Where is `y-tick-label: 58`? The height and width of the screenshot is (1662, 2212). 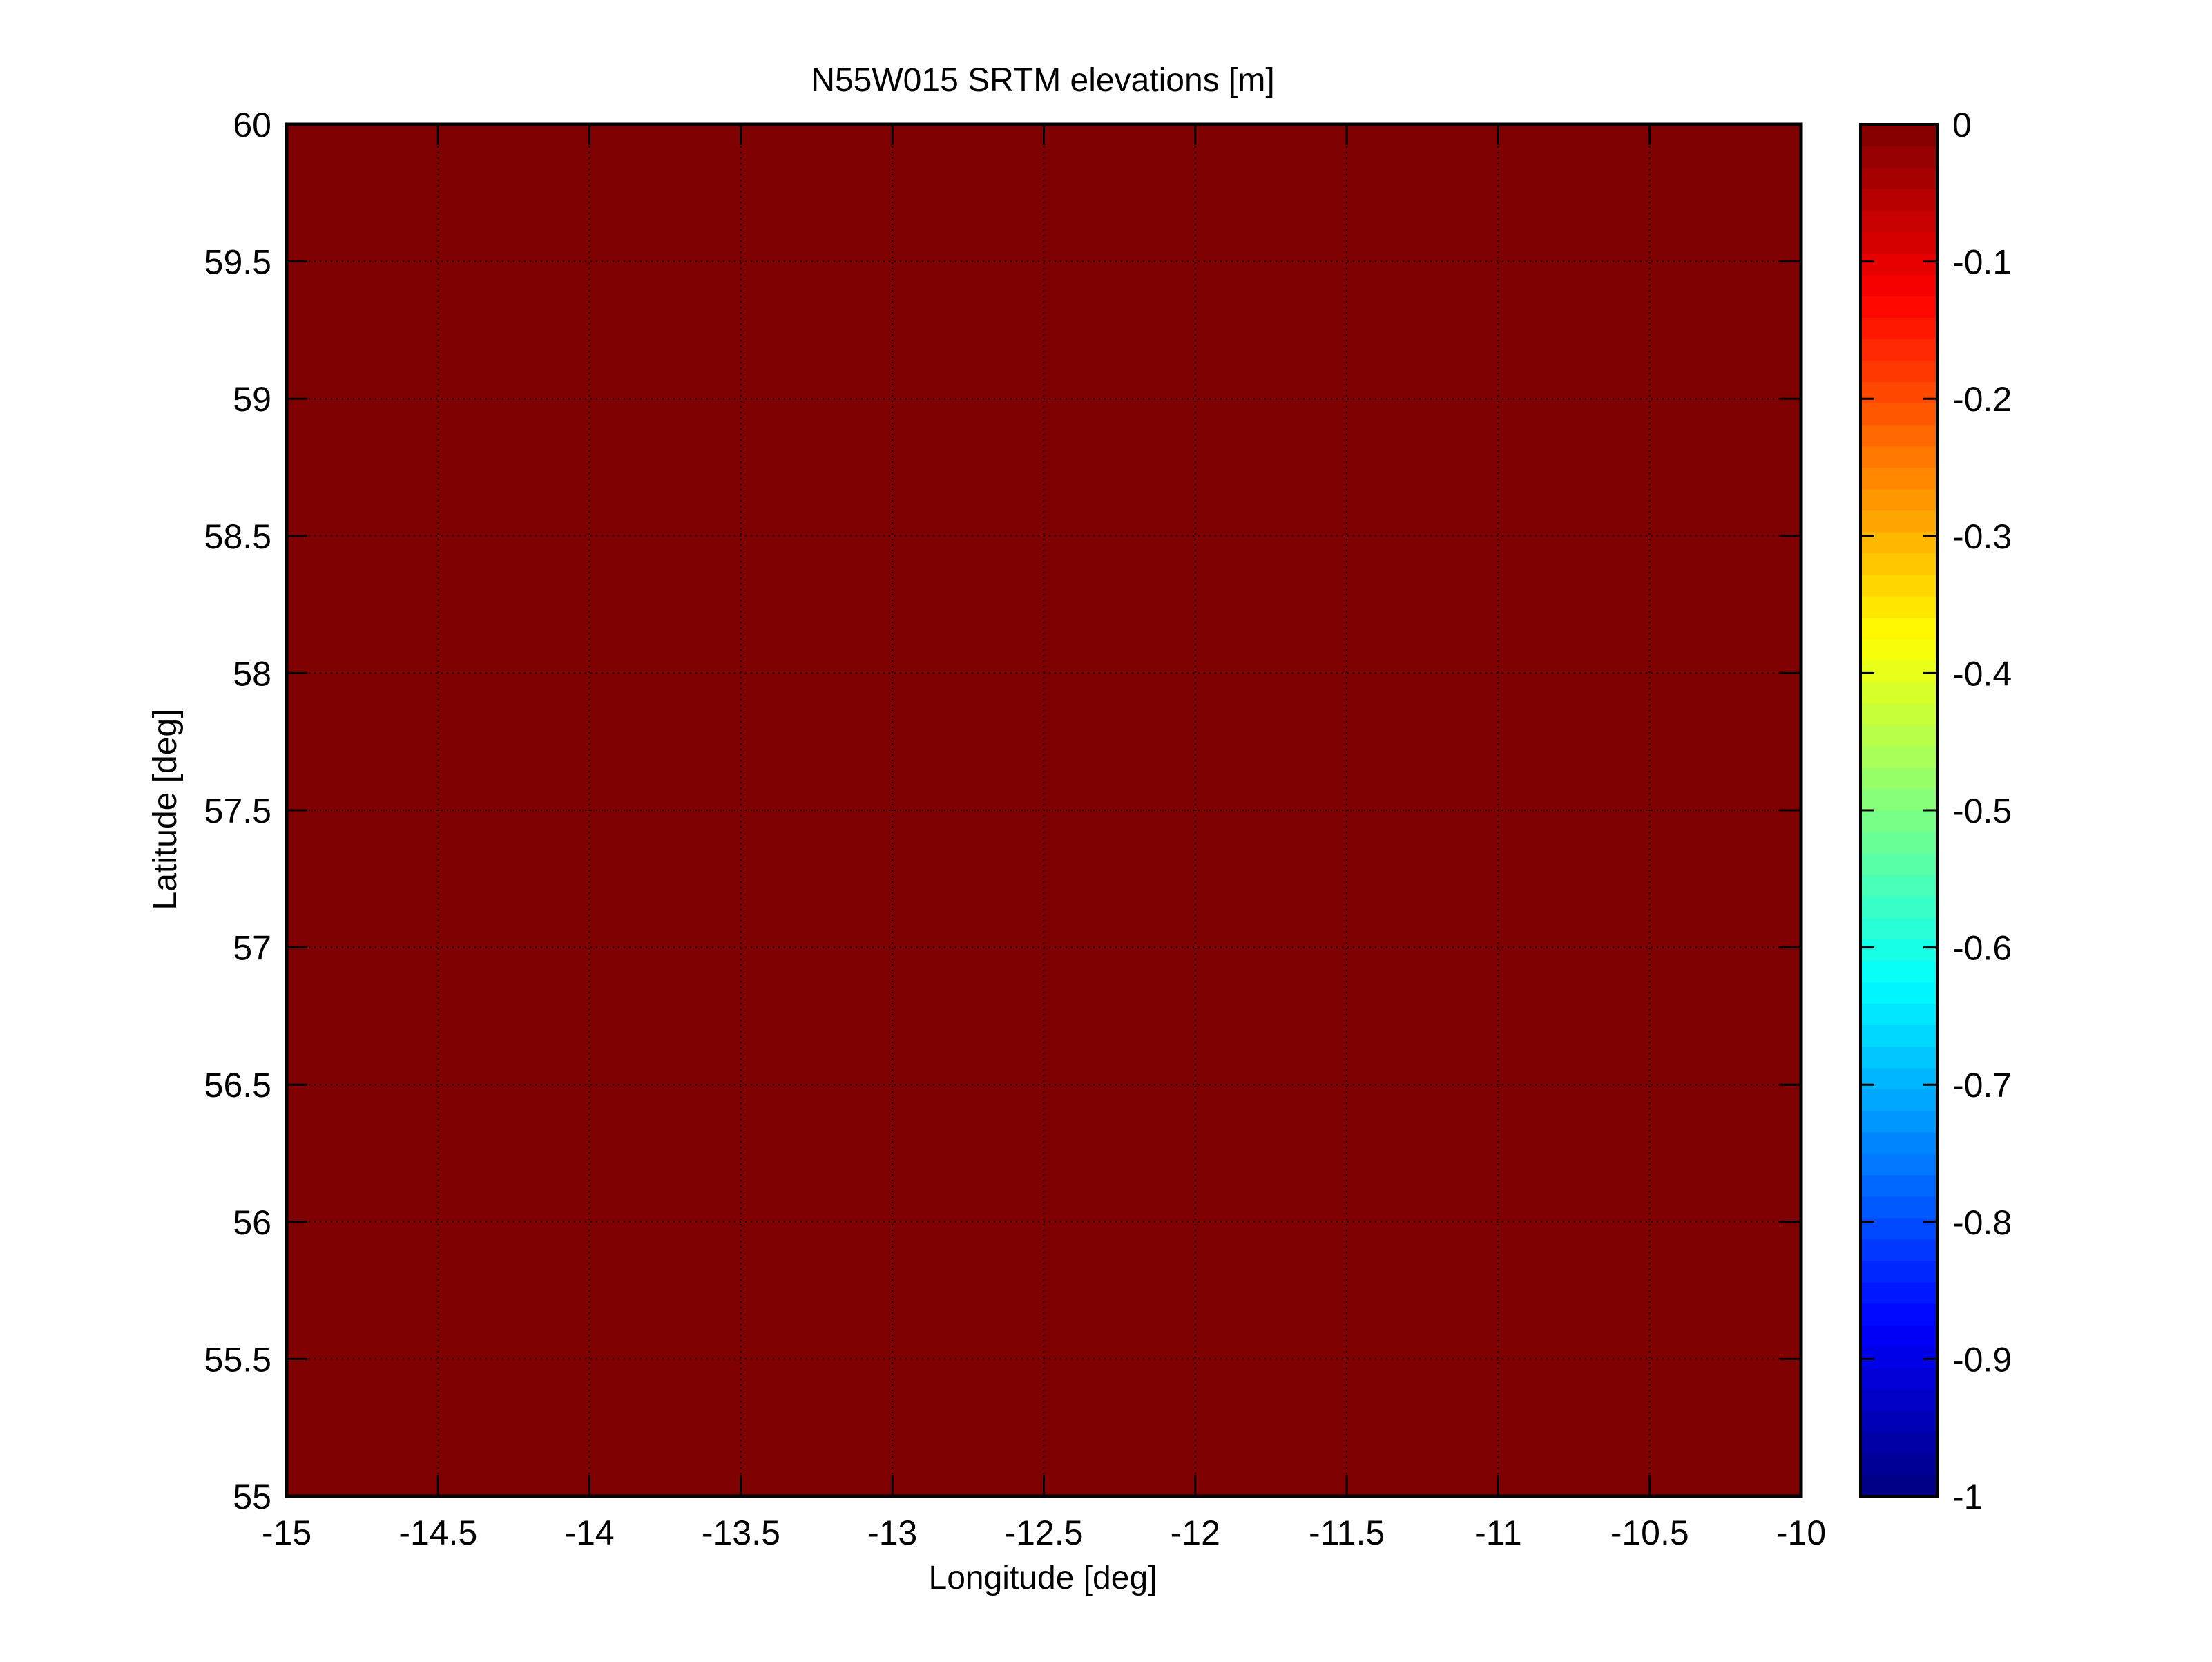
y-tick-label: 58 is located at coordinates (252, 673).